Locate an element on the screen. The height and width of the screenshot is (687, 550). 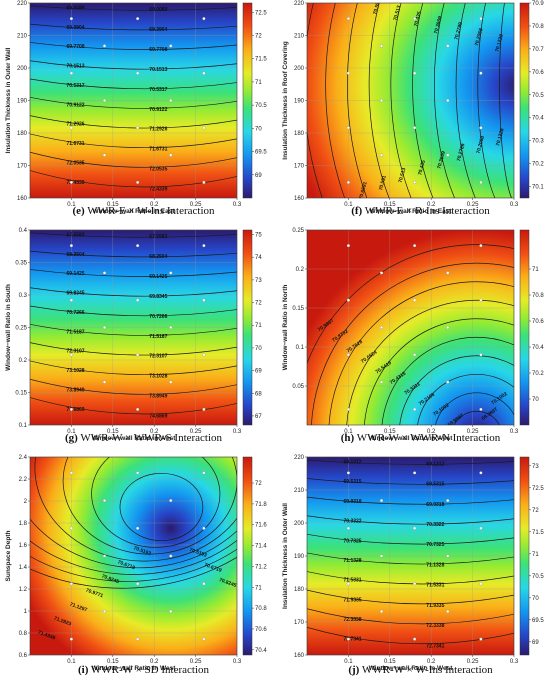
colorbar-tick-label: 73 is located at coordinates (258, 281).